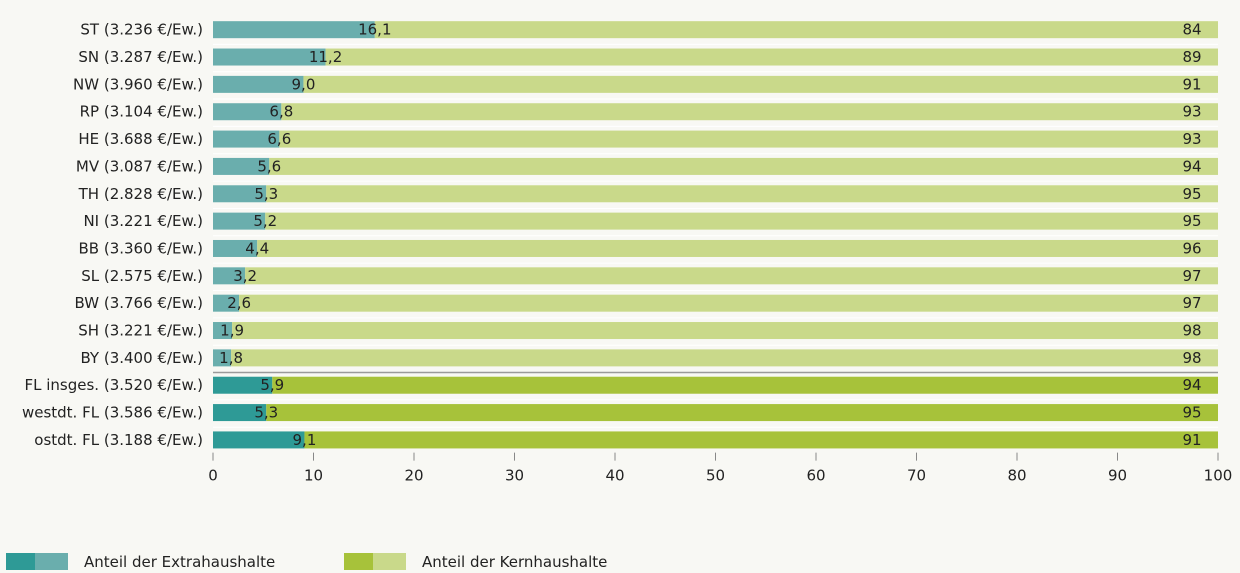 The height and width of the screenshot is (573, 1240). Describe the element at coordinates (112, 413) in the screenshot. I see `category-label: westdt. FL (3.586 €/Ew.)` at that location.